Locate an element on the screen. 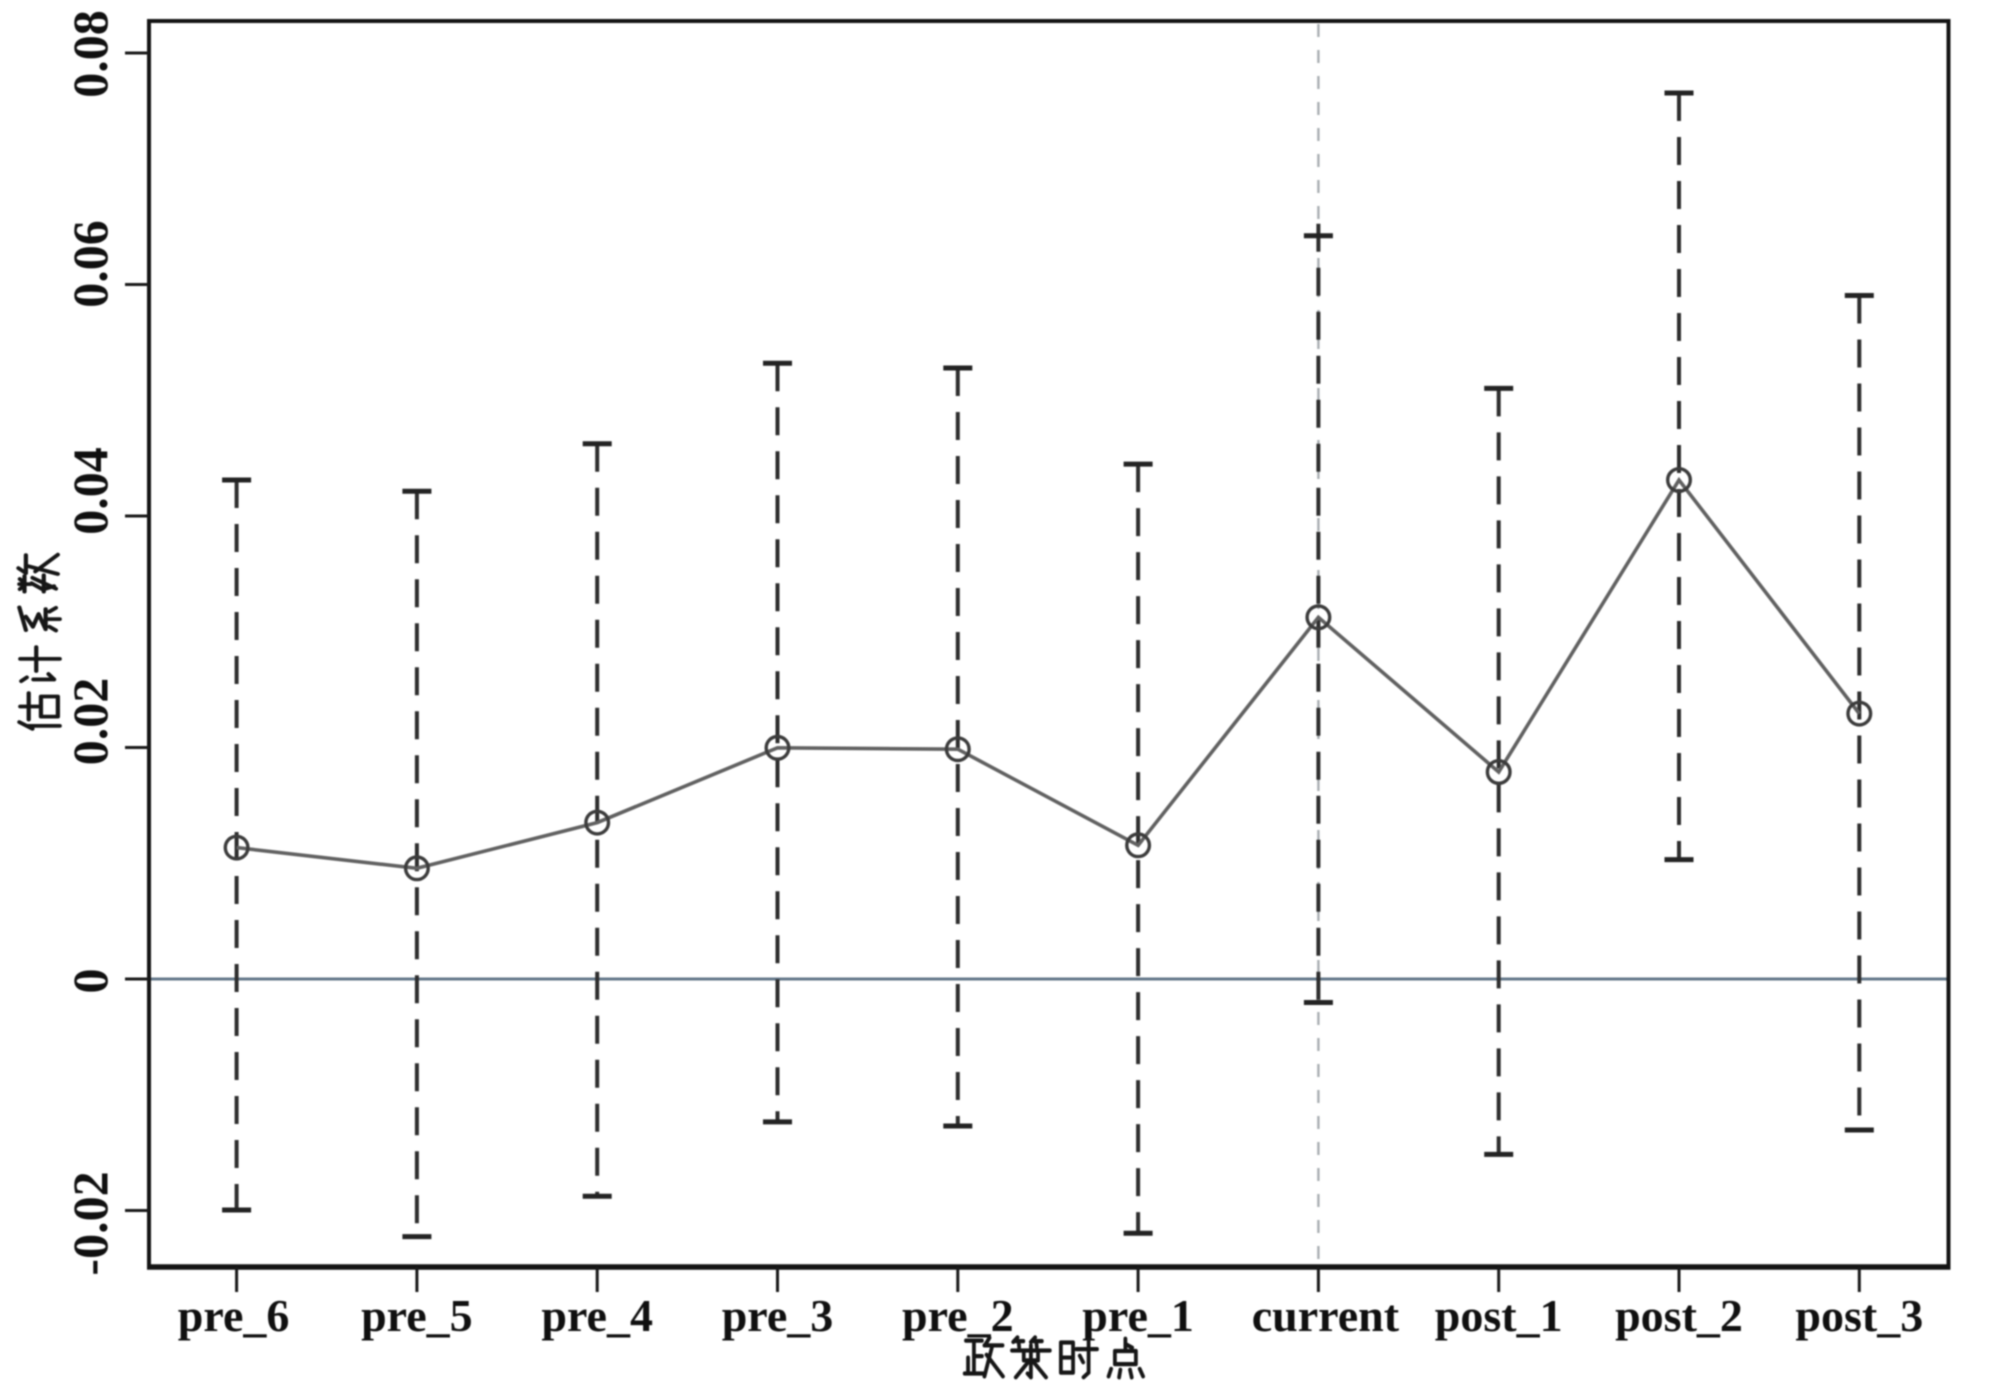  svg-text: 0 is located at coordinates (90, 981).